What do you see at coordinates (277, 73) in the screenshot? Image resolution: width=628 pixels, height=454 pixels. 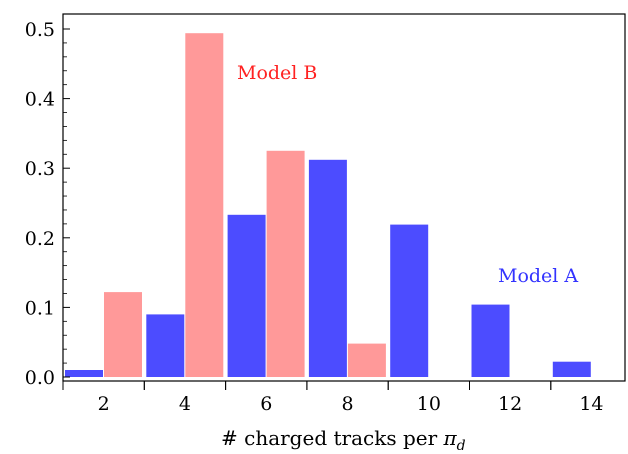 I see `series-label-model-b: Model B` at bounding box center [277, 73].